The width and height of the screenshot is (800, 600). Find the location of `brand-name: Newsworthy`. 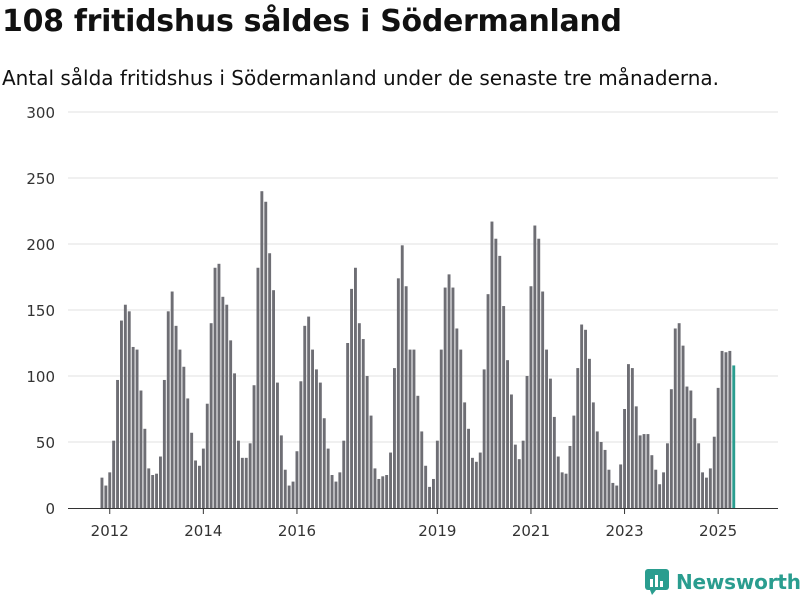

brand-name: Newsworthy is located at coordinates (738, 582).